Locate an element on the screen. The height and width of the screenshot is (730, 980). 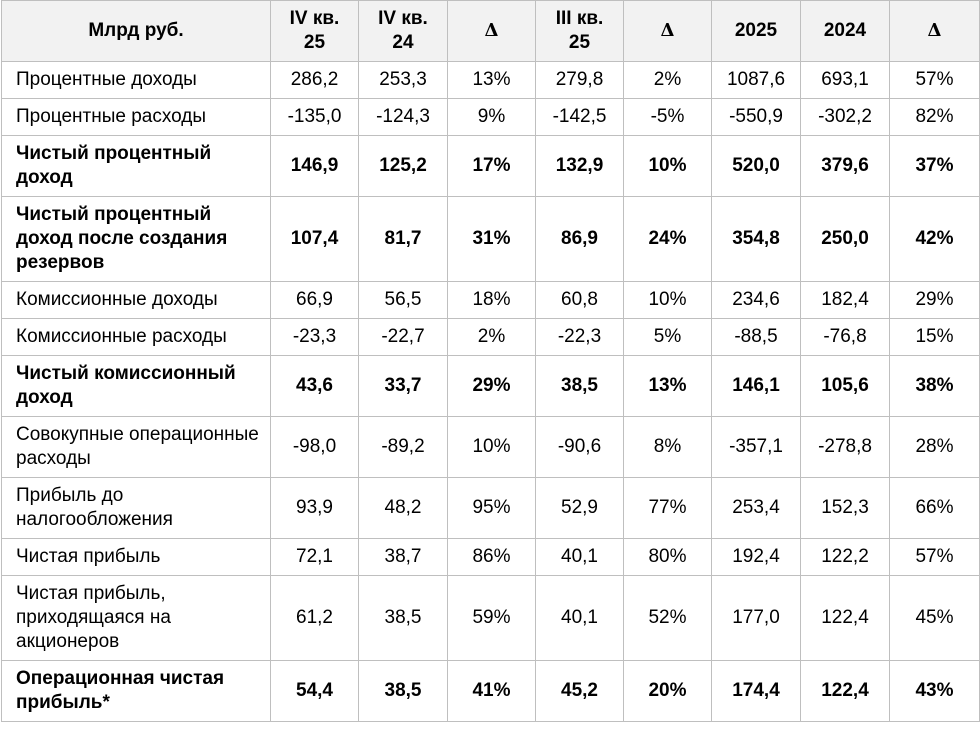
header-cell-q4-25: IV кв. 25 is located at coordinates (314, 31).